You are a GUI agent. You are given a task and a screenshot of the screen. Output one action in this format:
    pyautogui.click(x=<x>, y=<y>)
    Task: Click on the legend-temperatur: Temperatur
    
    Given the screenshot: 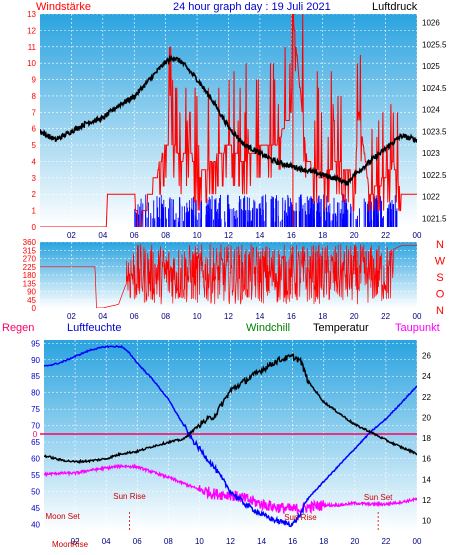 What is the action you would take?
    pyautogui.click(x=341, y=328)
    